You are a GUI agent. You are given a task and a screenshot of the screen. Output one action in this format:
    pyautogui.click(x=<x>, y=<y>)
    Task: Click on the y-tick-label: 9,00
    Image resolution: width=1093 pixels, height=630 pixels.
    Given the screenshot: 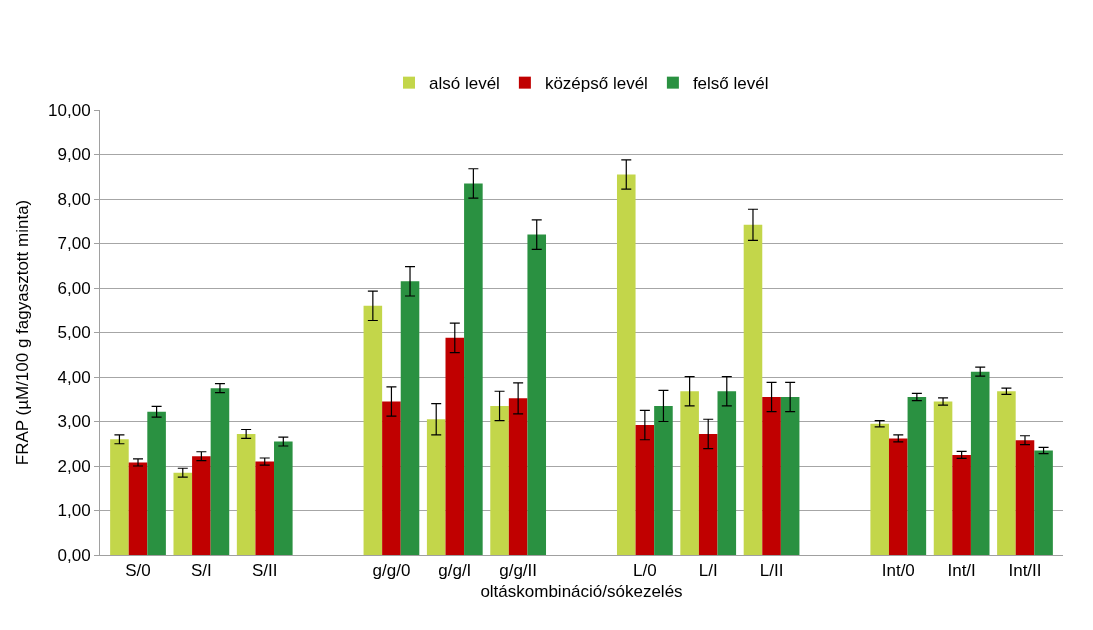 What is the action you would take?
    pyautogui.click(x=74, y=155)
    